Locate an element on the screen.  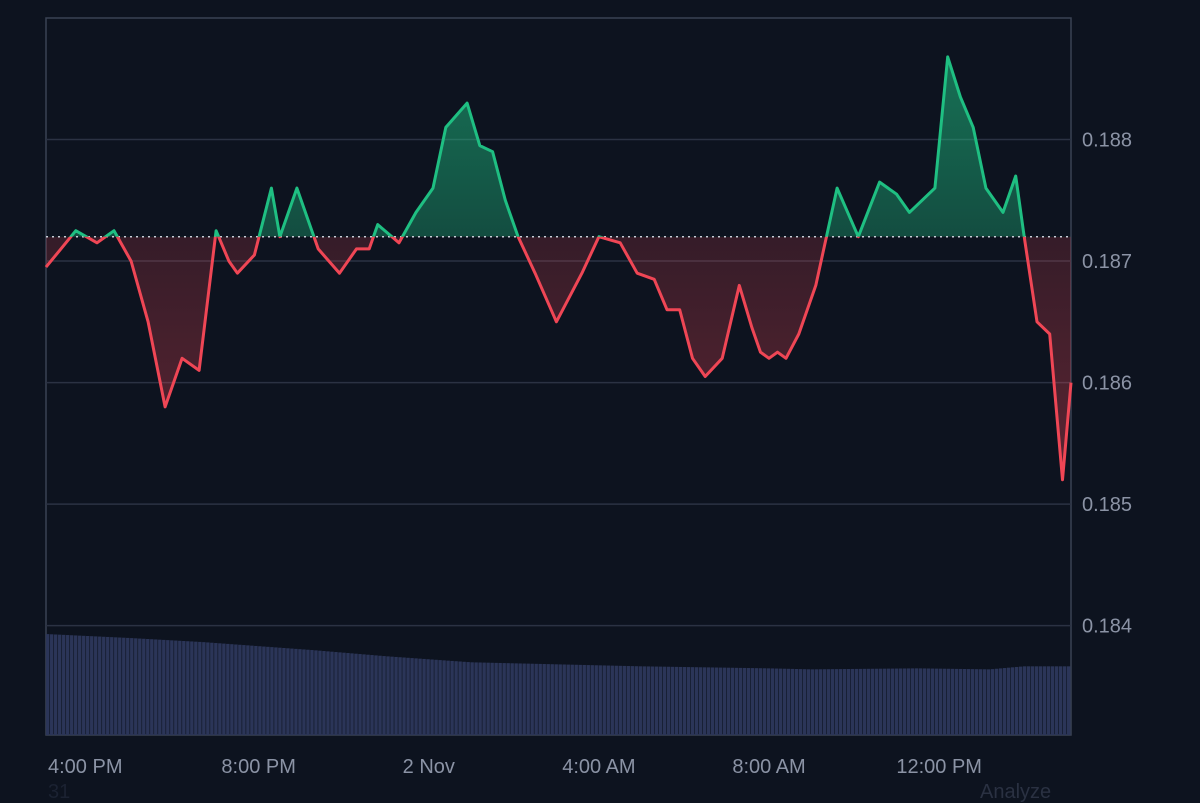
y-tick-label: 0.186 is located at coordinates (1107, 384).